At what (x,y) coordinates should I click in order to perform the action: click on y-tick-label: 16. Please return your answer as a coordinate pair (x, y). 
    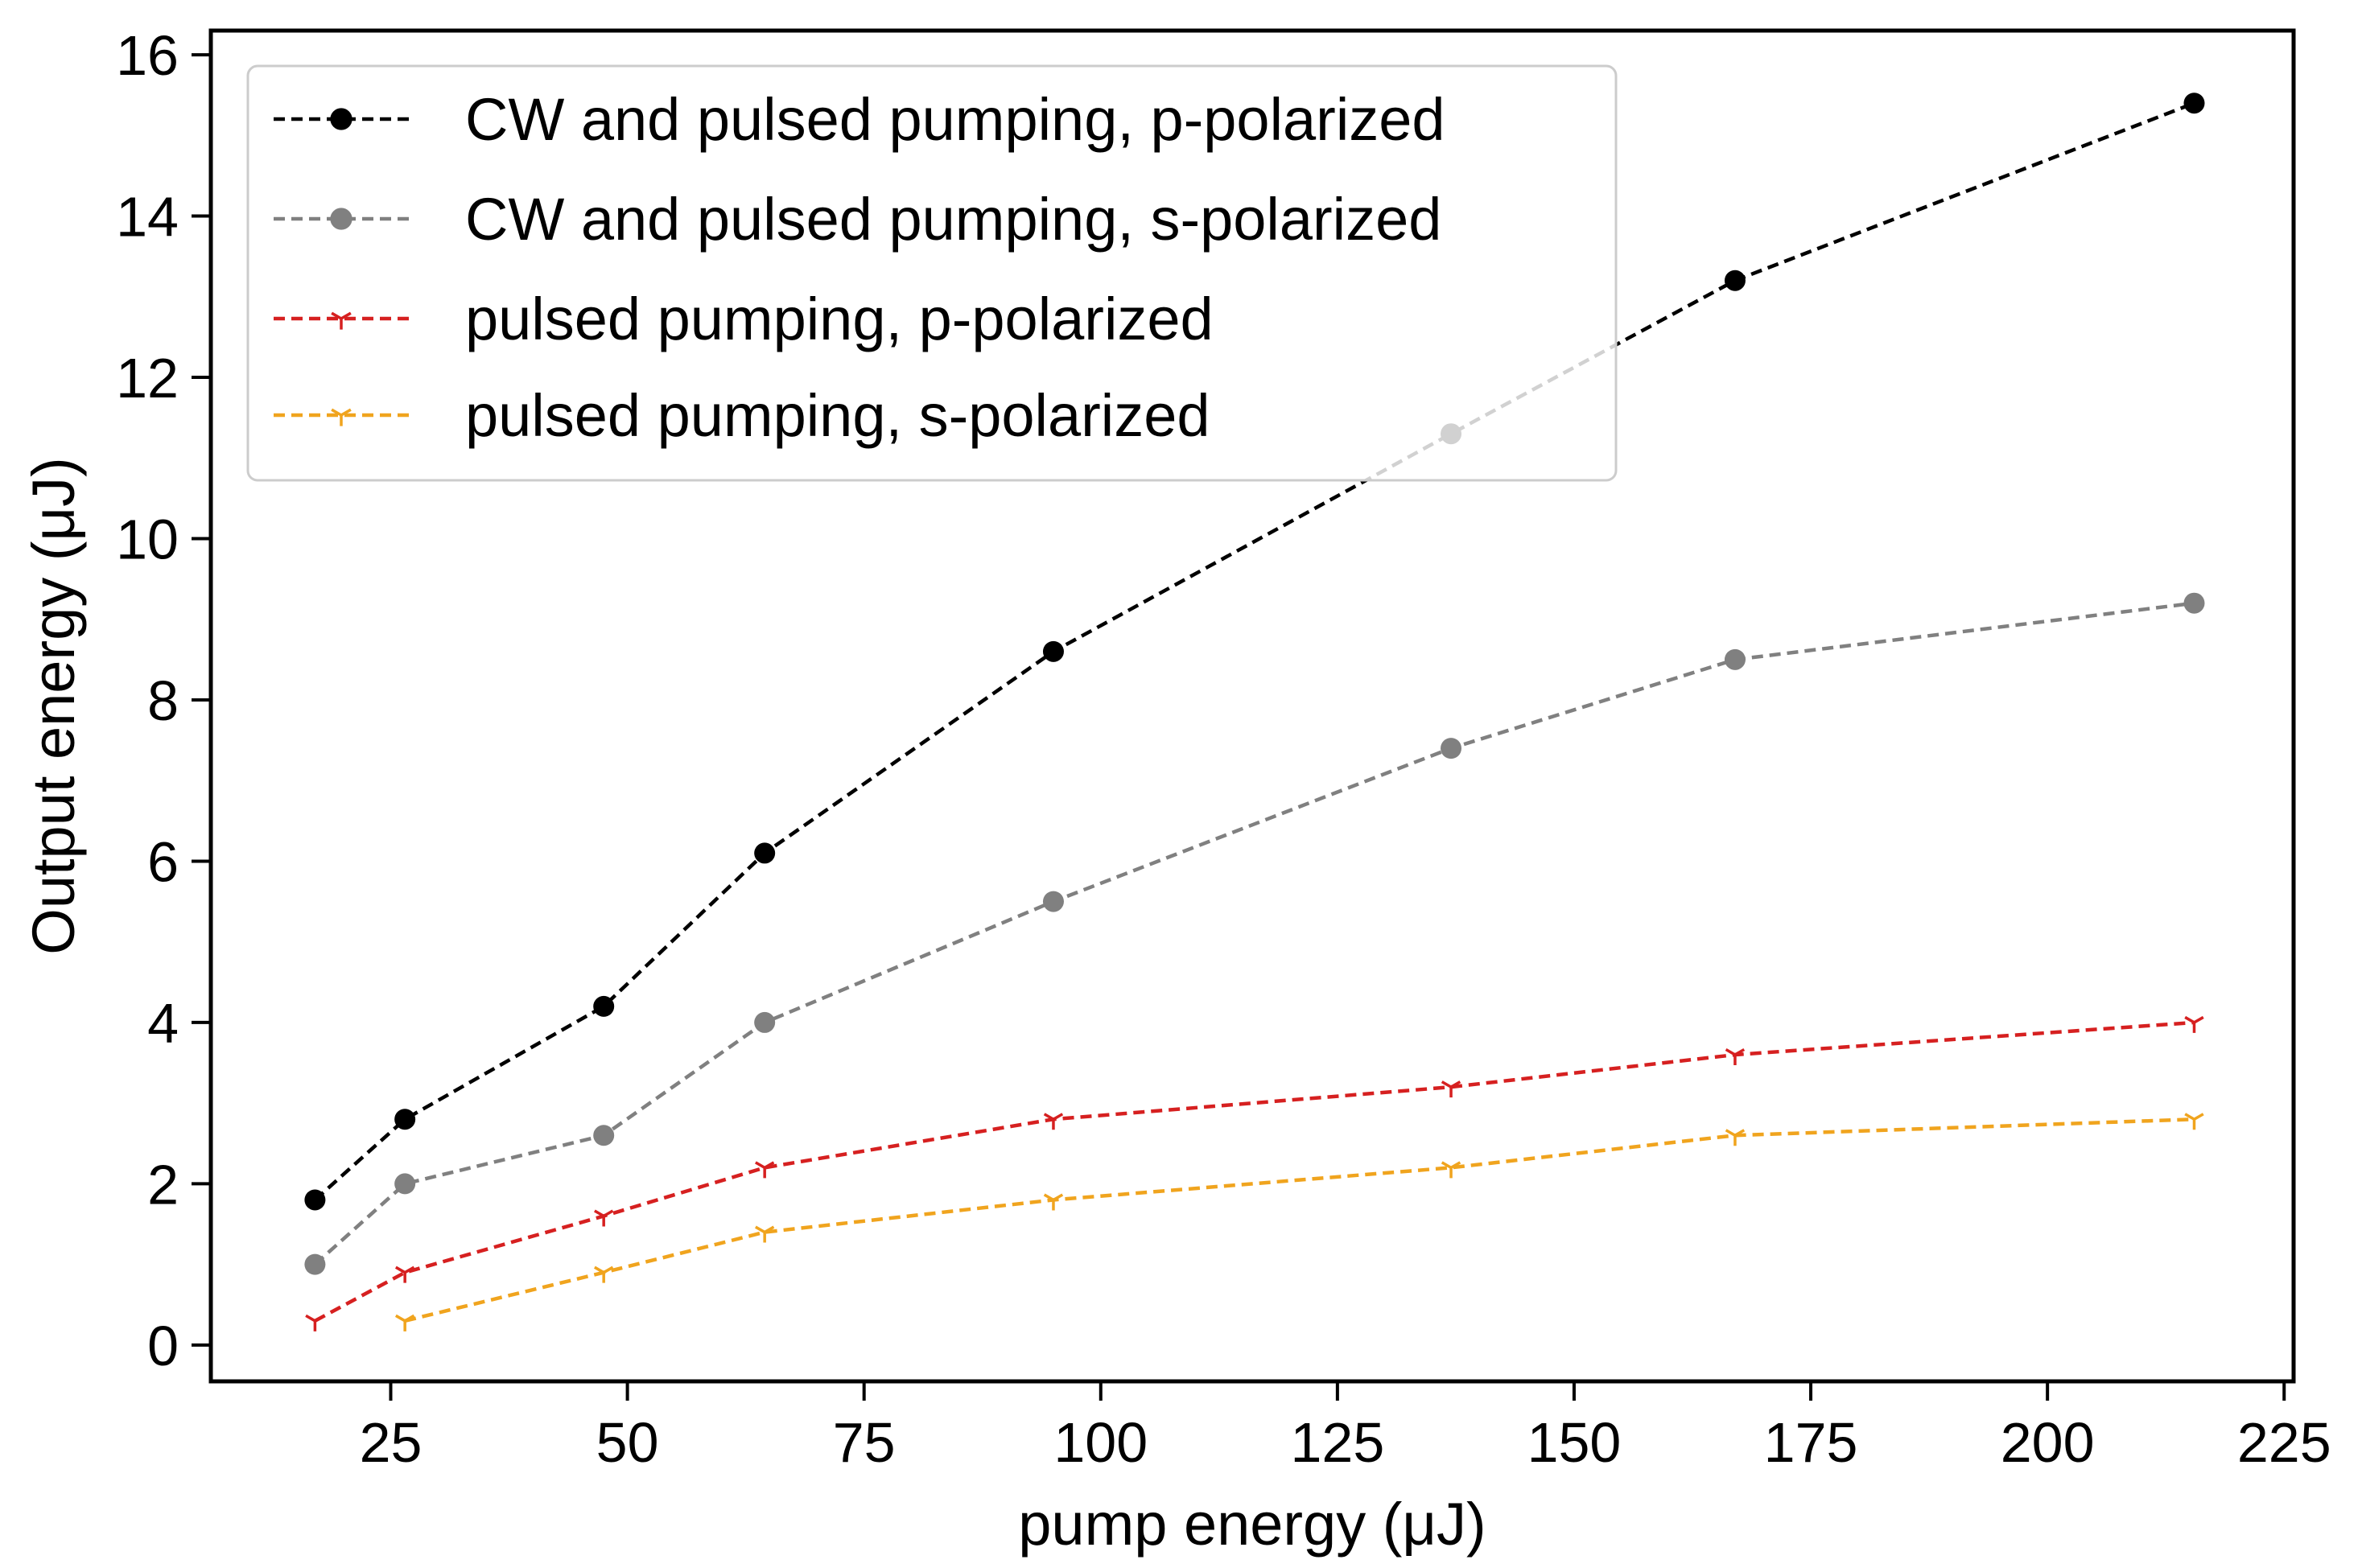
    Looking at the image, I should click on (147, 55).